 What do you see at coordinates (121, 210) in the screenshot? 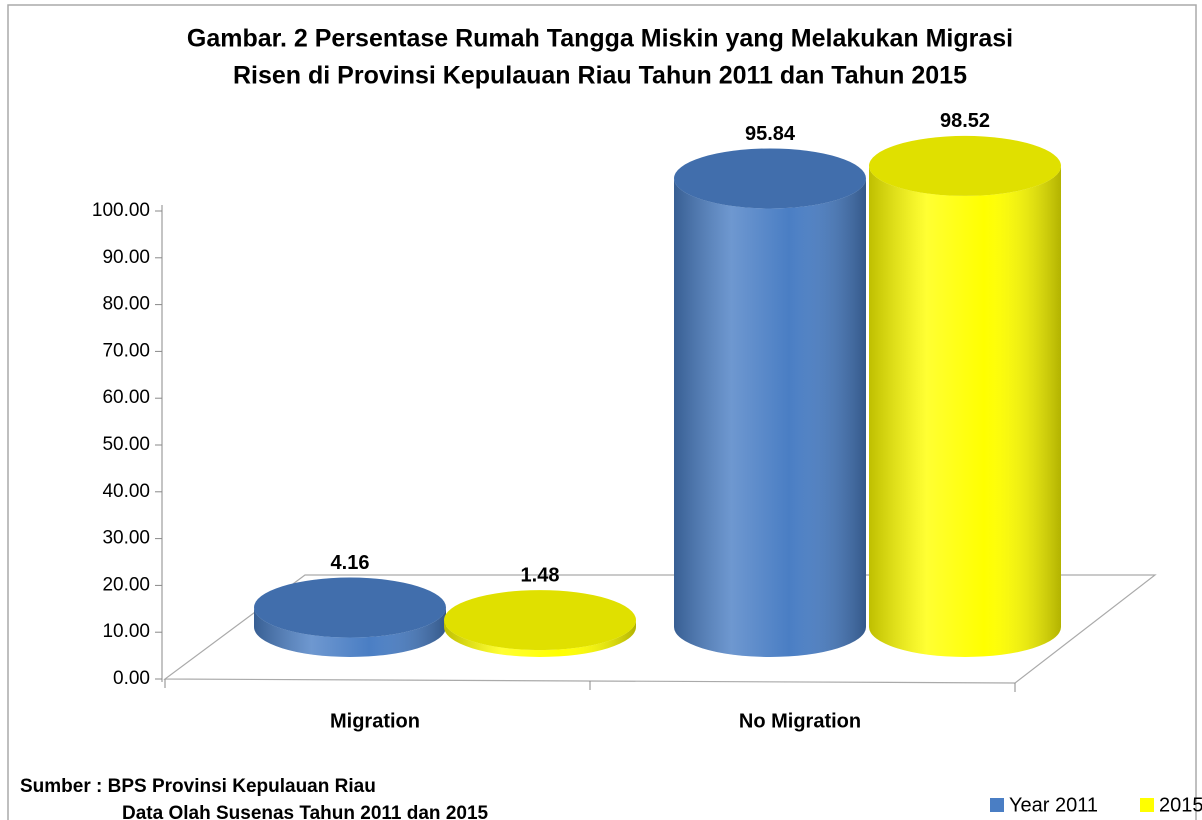
I see `y-tick-label: 100.00` at bounding box center [121, 210].